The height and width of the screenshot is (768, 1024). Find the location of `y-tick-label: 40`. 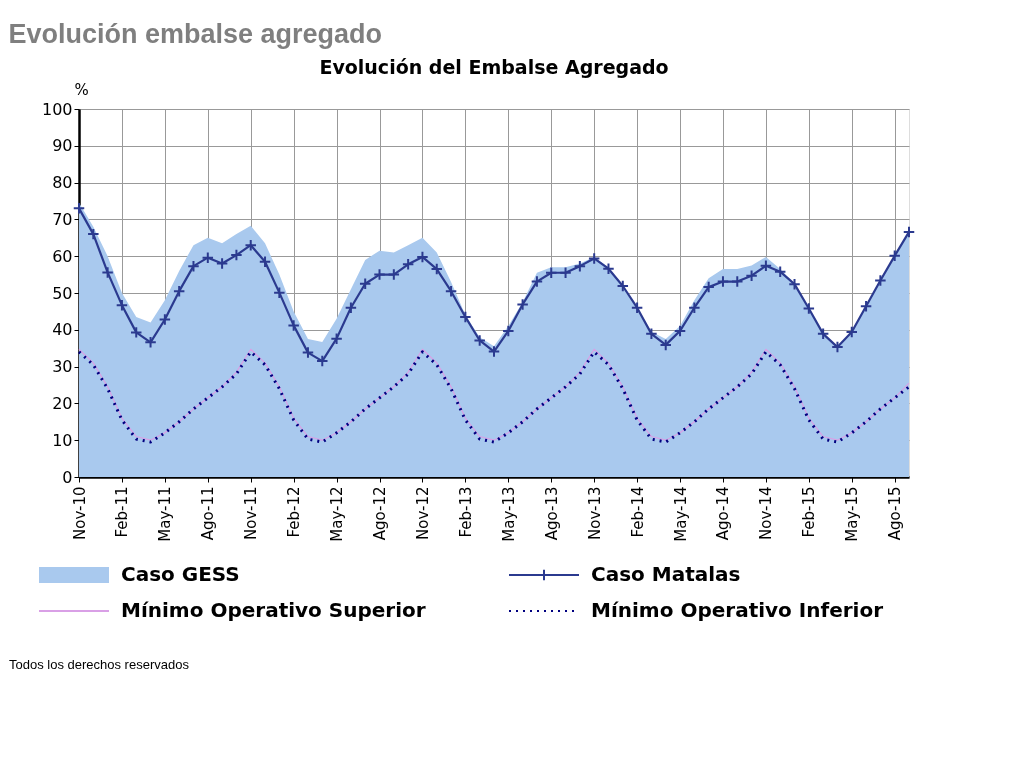

y-tick-label: 40 is located at coordinates (62, 330).